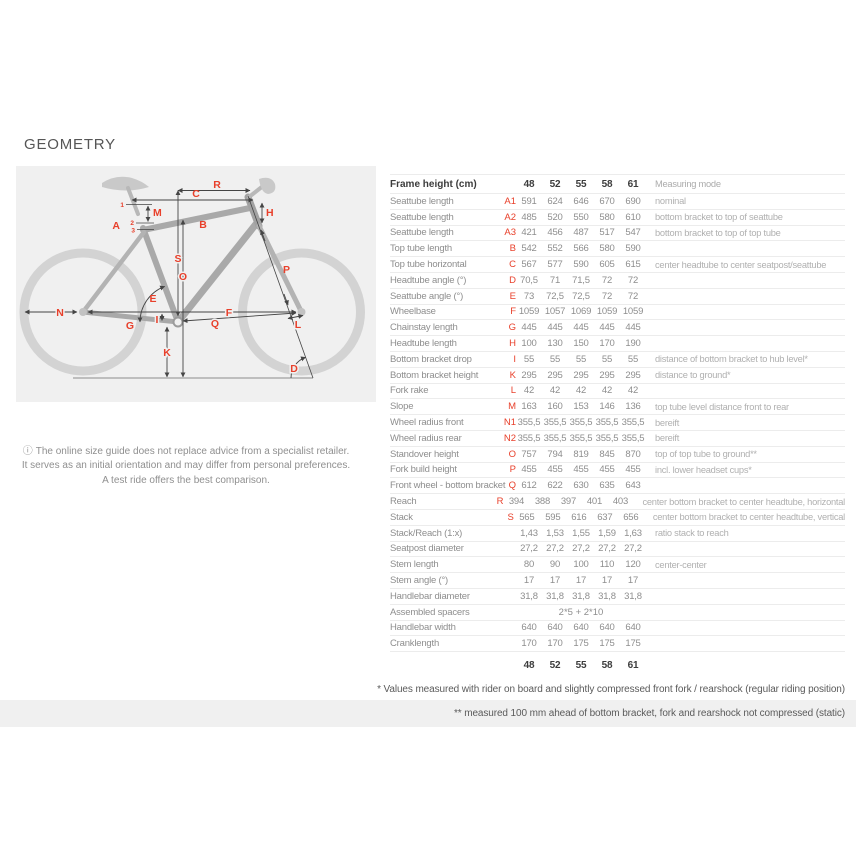  I want to click on row-value: 690, so click(633, 201).